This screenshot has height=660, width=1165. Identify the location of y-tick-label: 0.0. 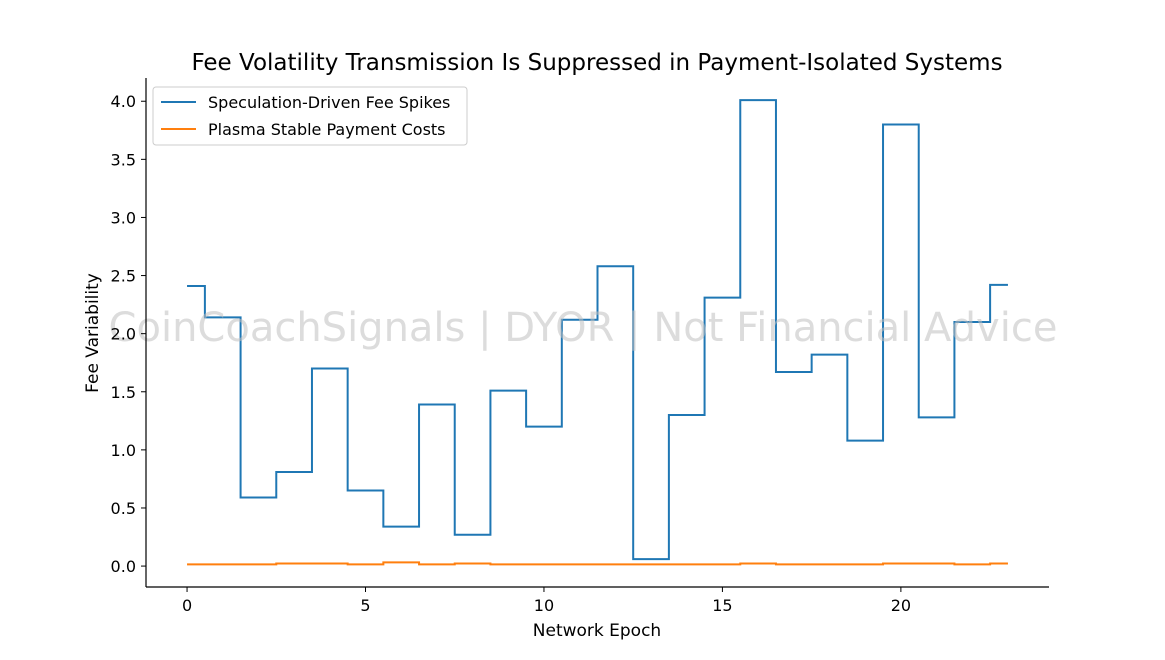
(123, 566).